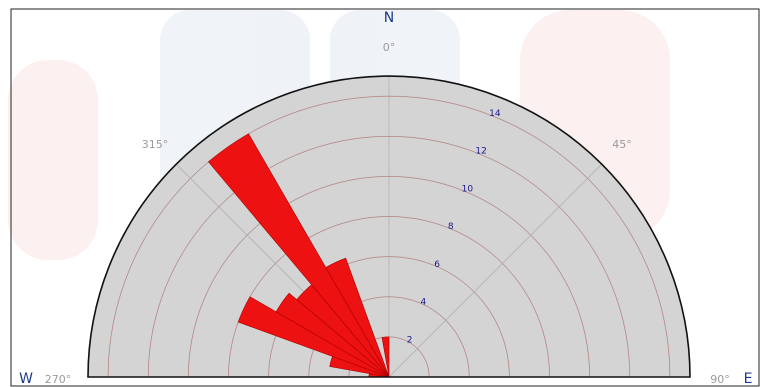  Describe the element at coordinates (437, 265) in the screenshot. I see `radial-tick-label-6: 6` at that location.